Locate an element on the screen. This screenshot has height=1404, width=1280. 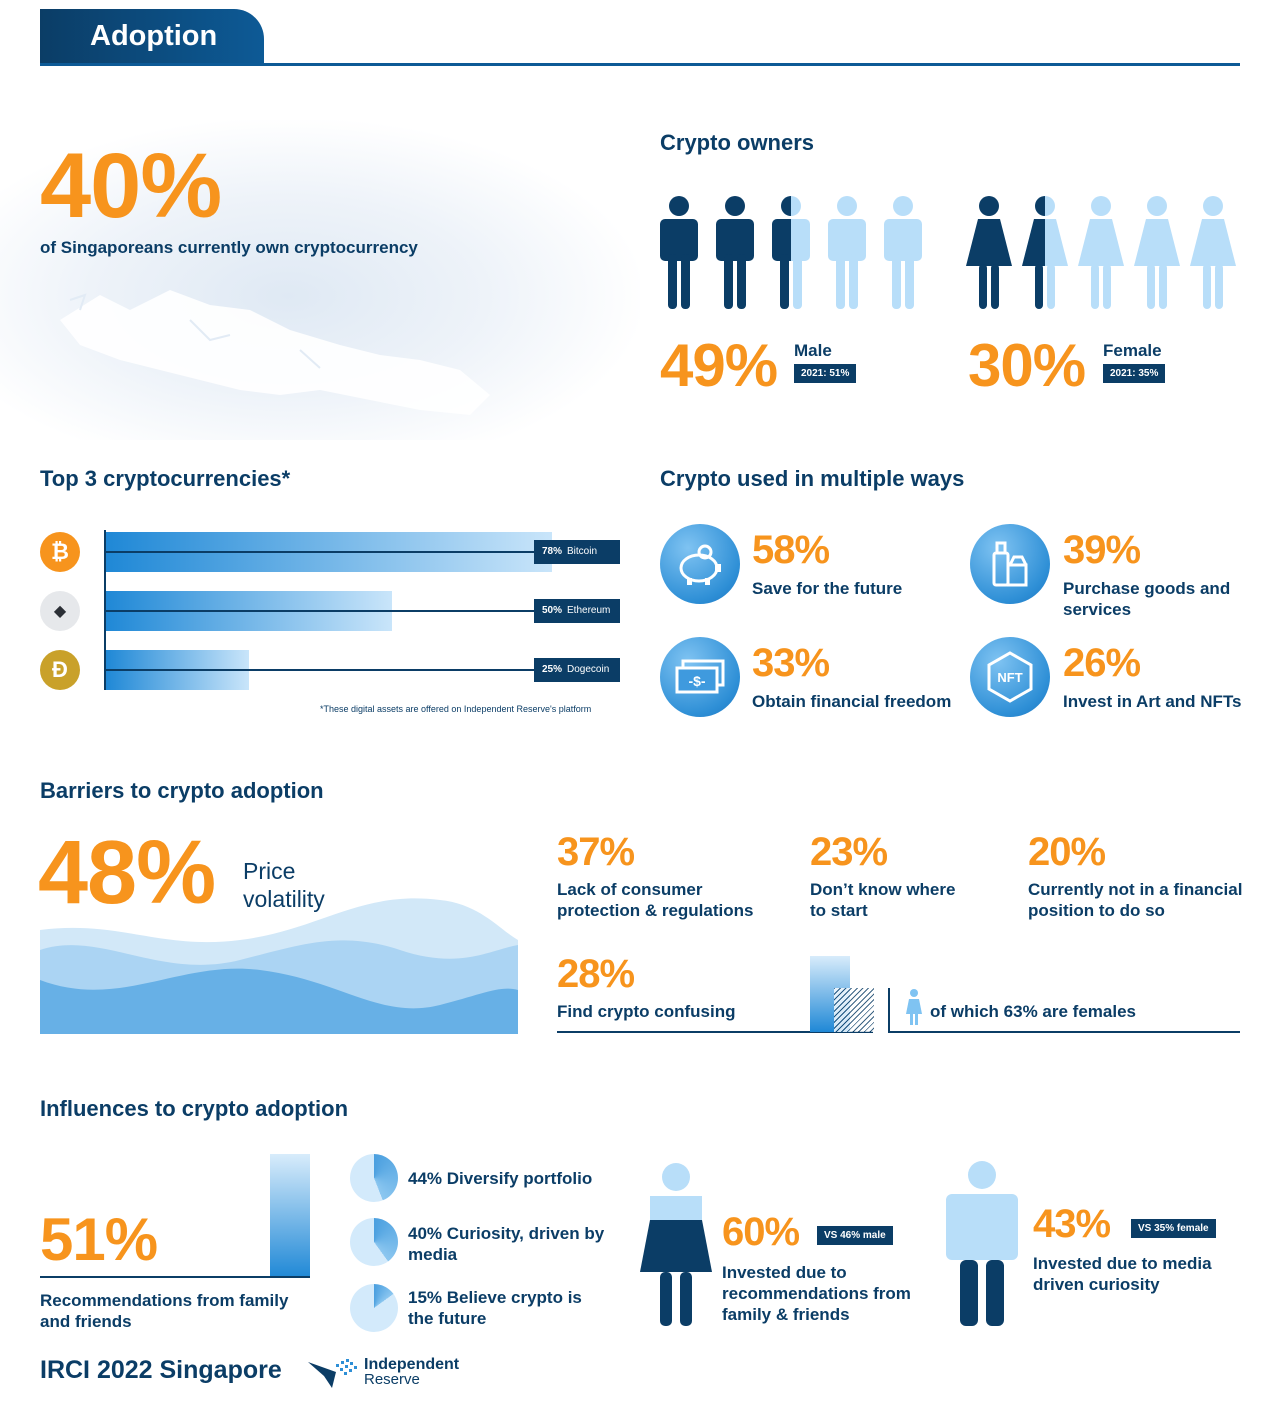
female-influence-percent: 60% is located at coordinates (761, 1232).